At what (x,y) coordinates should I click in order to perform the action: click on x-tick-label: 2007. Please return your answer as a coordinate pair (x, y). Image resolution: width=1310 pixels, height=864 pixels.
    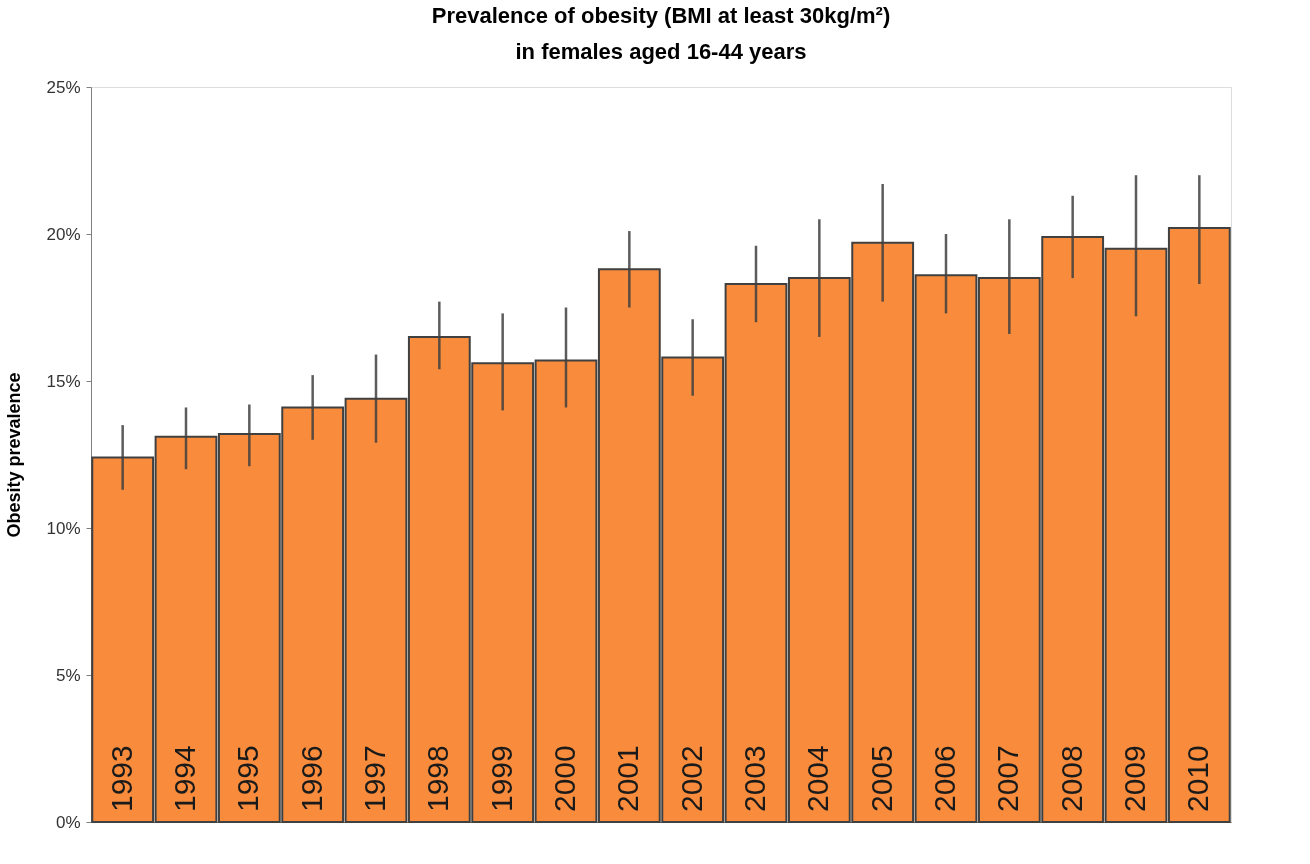
    Looking at the image, I should click on (1008, 778).